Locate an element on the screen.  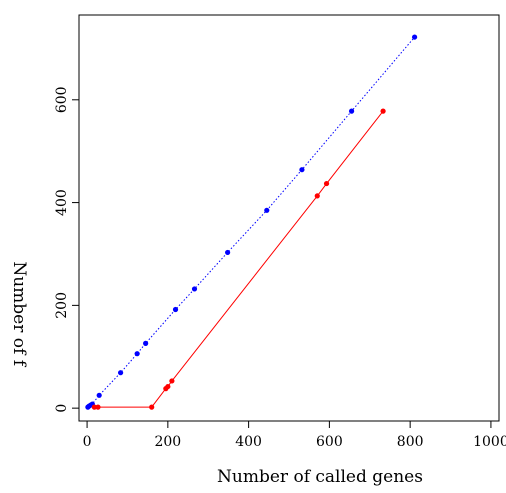
x-axis: 0 200 400 600 800 1000 is located at coordinates (294, 435).